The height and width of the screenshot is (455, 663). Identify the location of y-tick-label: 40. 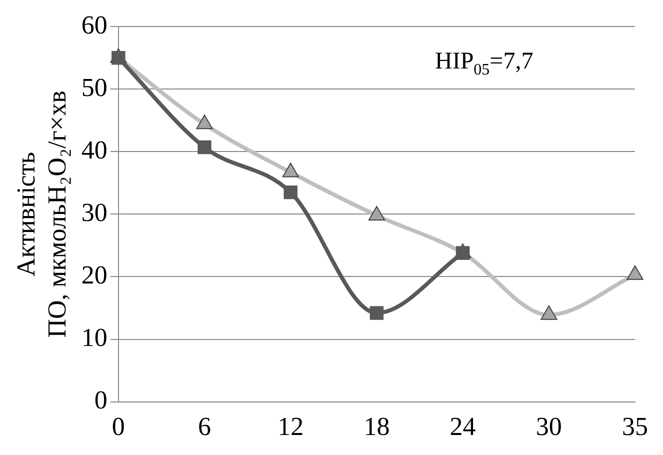
(94, 149).